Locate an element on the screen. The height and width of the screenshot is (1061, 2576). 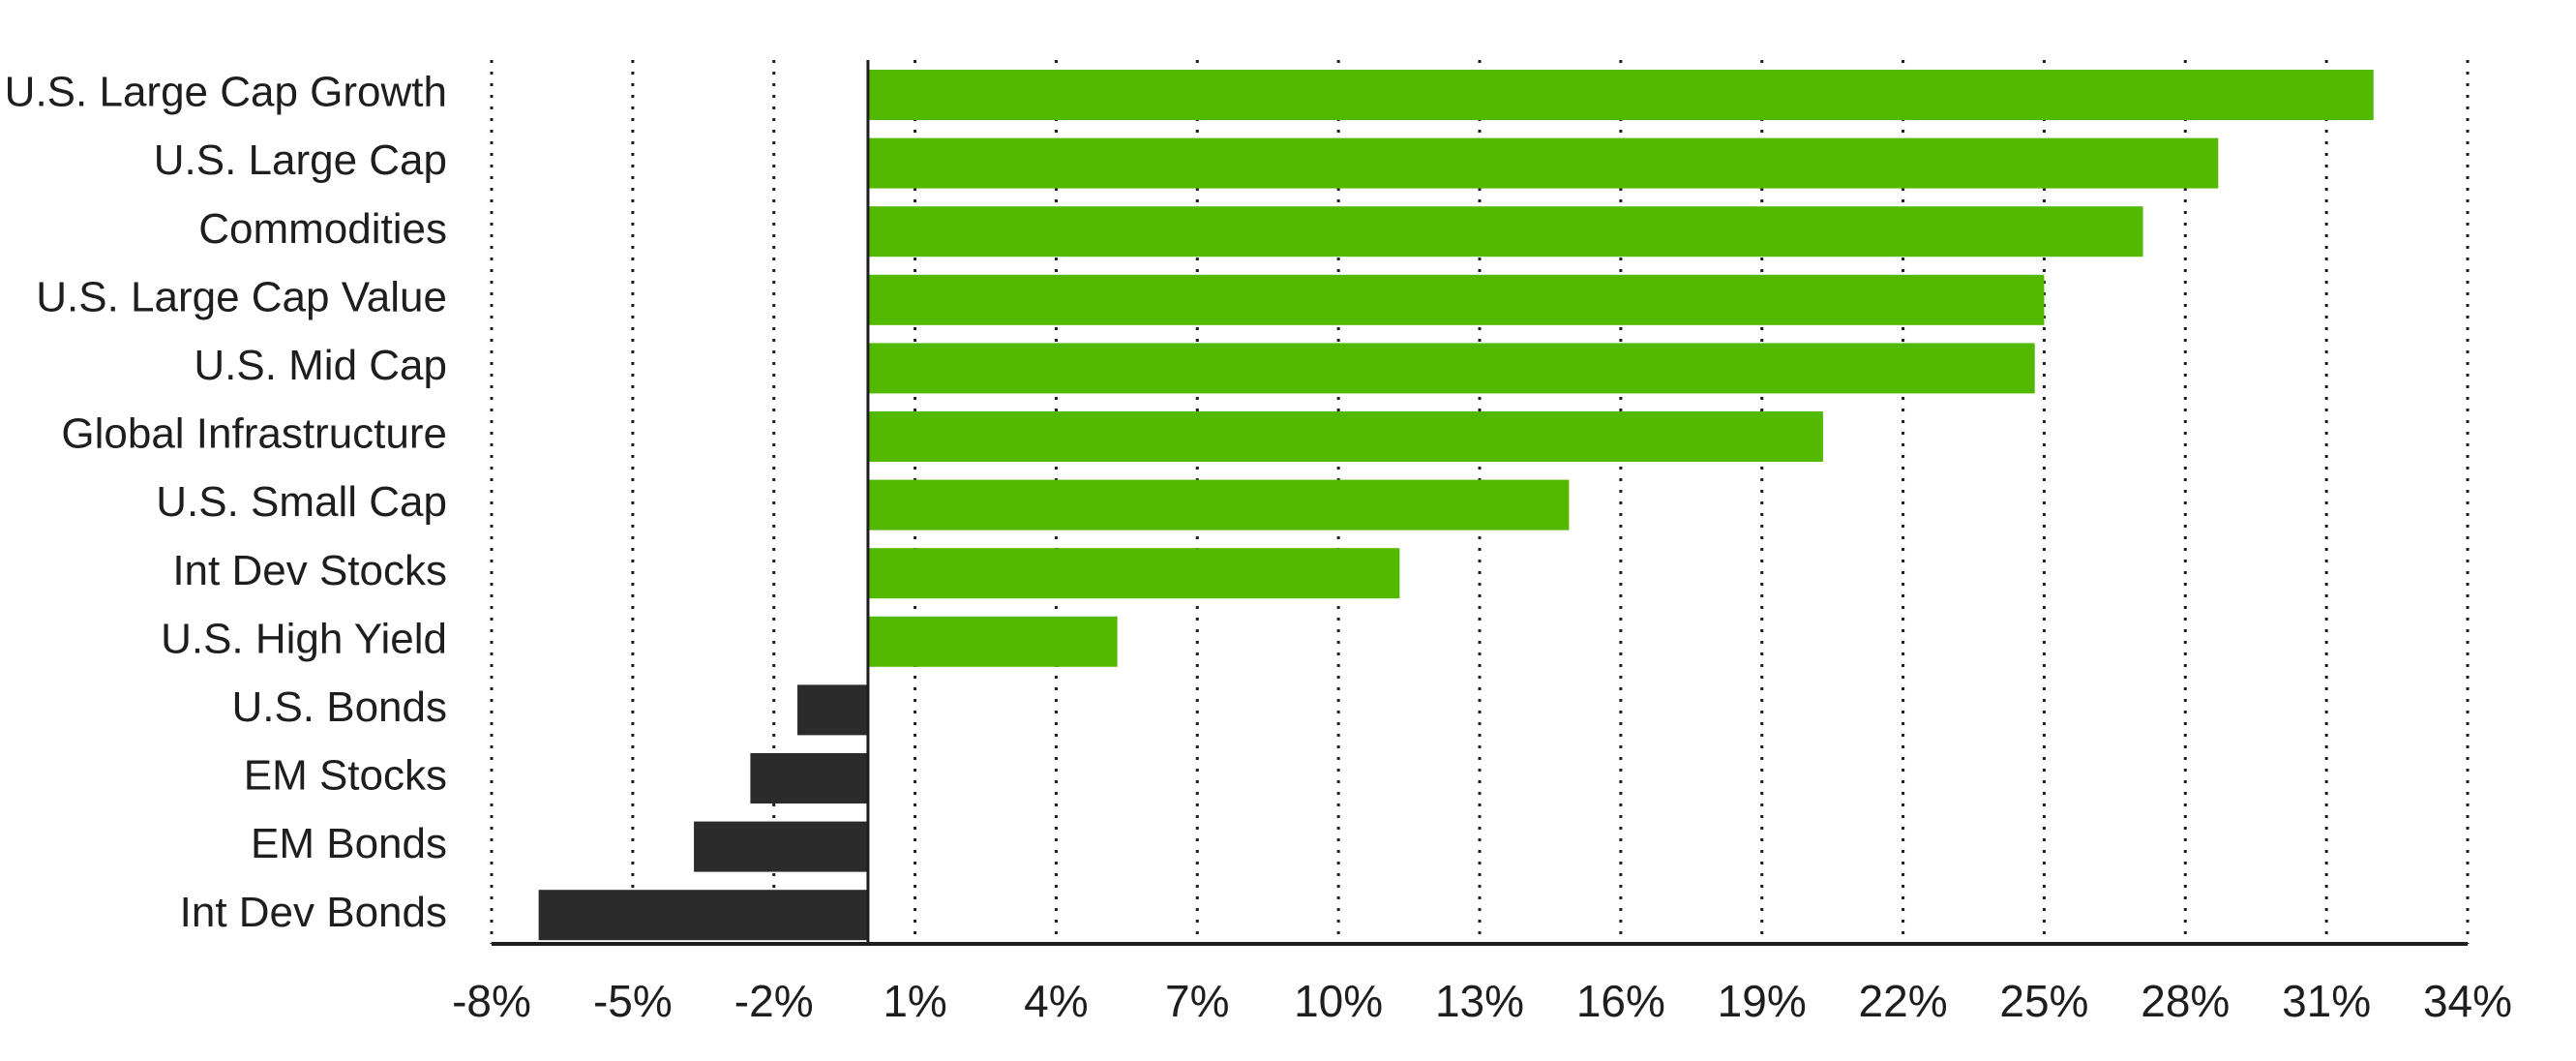
x-tick-label: 16% is located at coordinates (1620, 1001).